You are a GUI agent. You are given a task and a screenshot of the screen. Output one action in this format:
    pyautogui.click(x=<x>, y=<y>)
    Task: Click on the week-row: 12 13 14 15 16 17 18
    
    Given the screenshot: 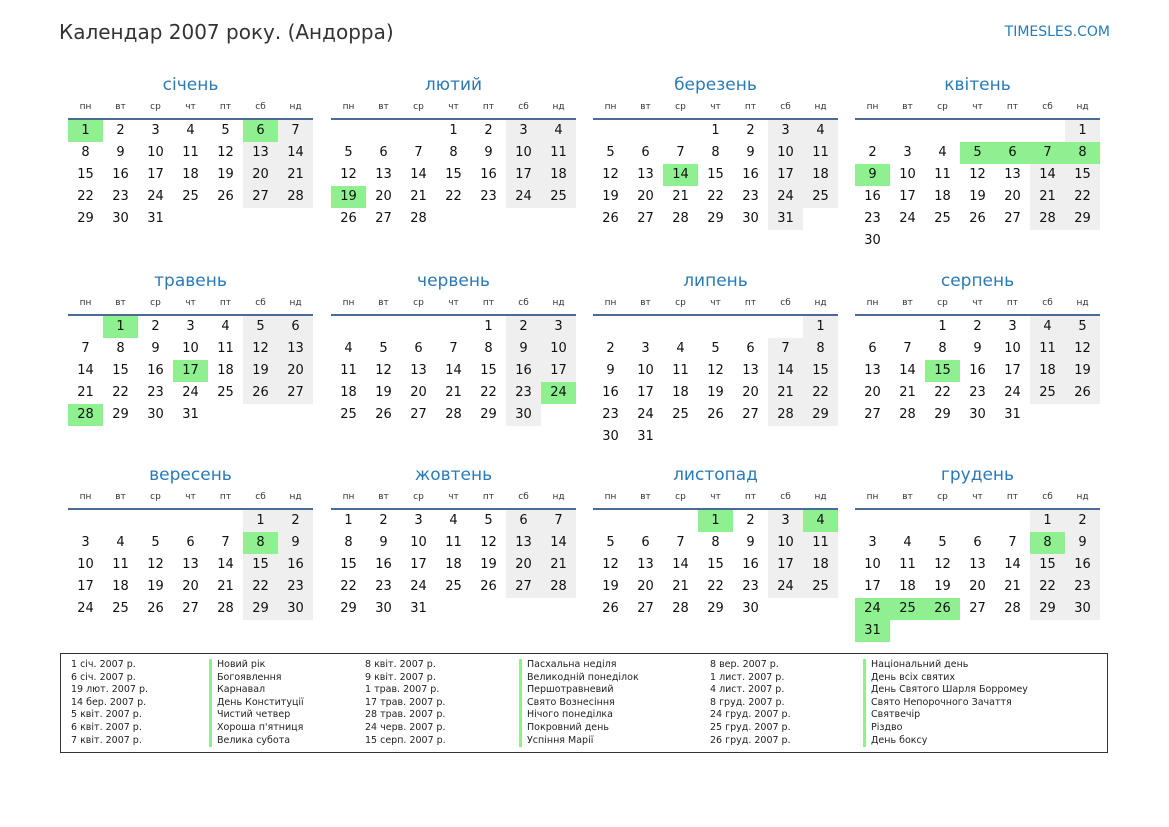 What is the action you would take?
    pyautogui.click(x=715, y=175)
    